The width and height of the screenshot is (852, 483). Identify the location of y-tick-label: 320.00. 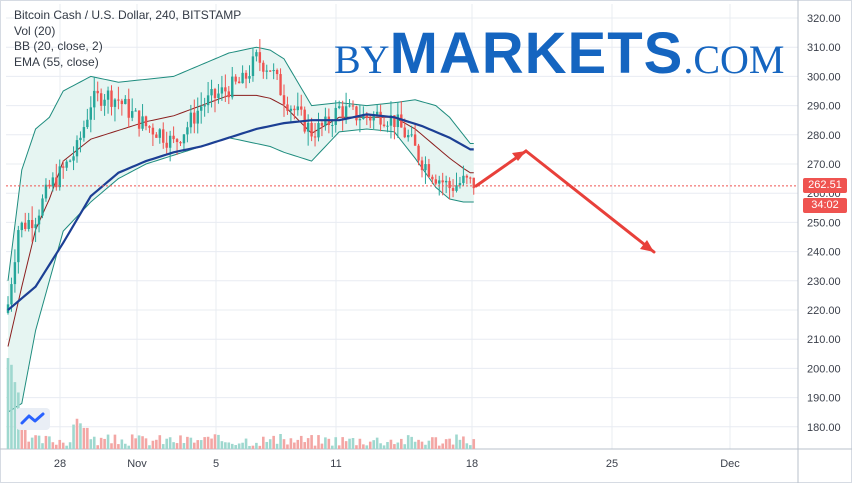
(824, 19).